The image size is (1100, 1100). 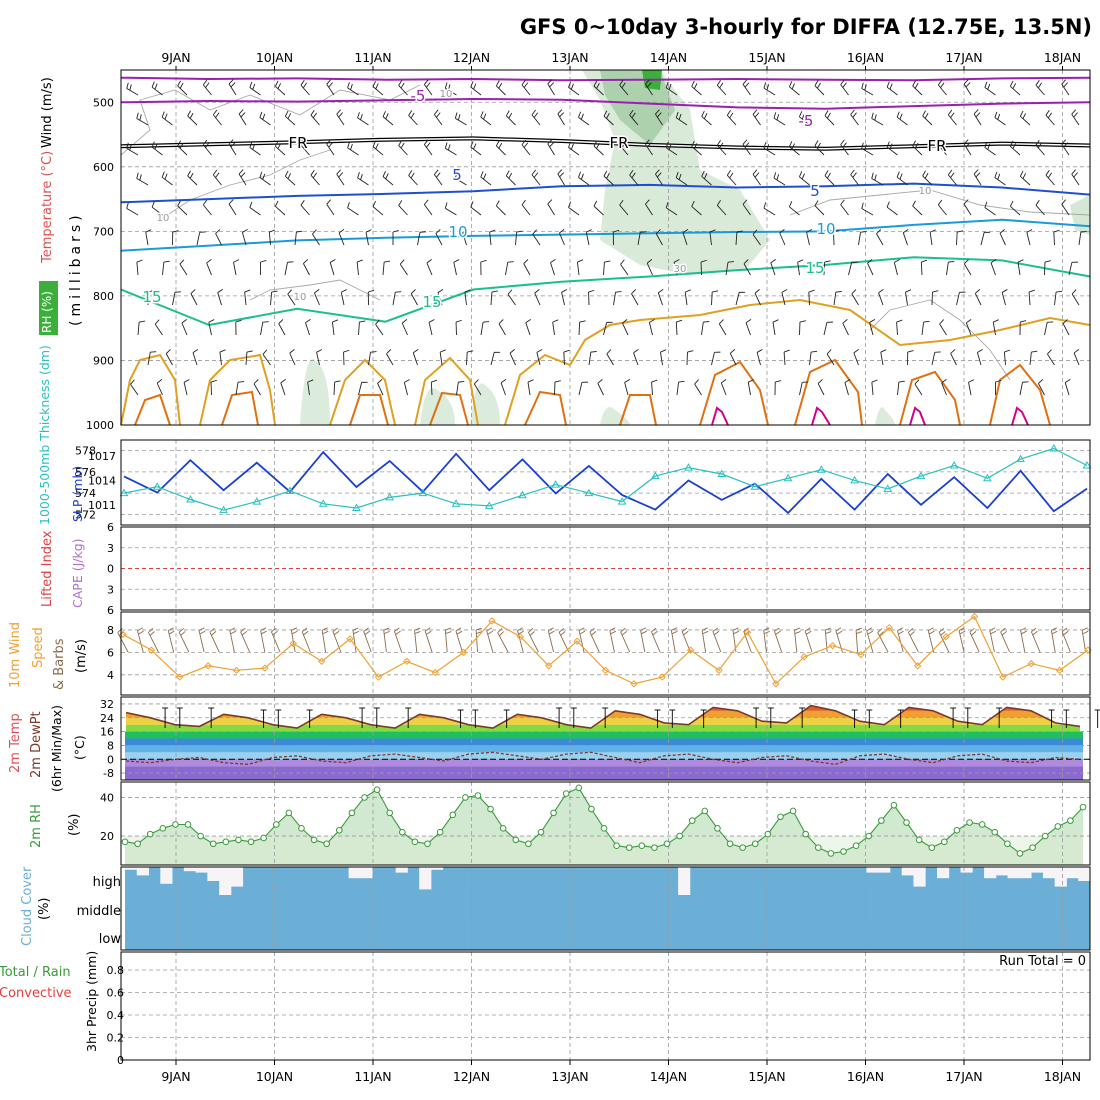 I want to click on cloud-level-label: high, so click(x=107, y=882).